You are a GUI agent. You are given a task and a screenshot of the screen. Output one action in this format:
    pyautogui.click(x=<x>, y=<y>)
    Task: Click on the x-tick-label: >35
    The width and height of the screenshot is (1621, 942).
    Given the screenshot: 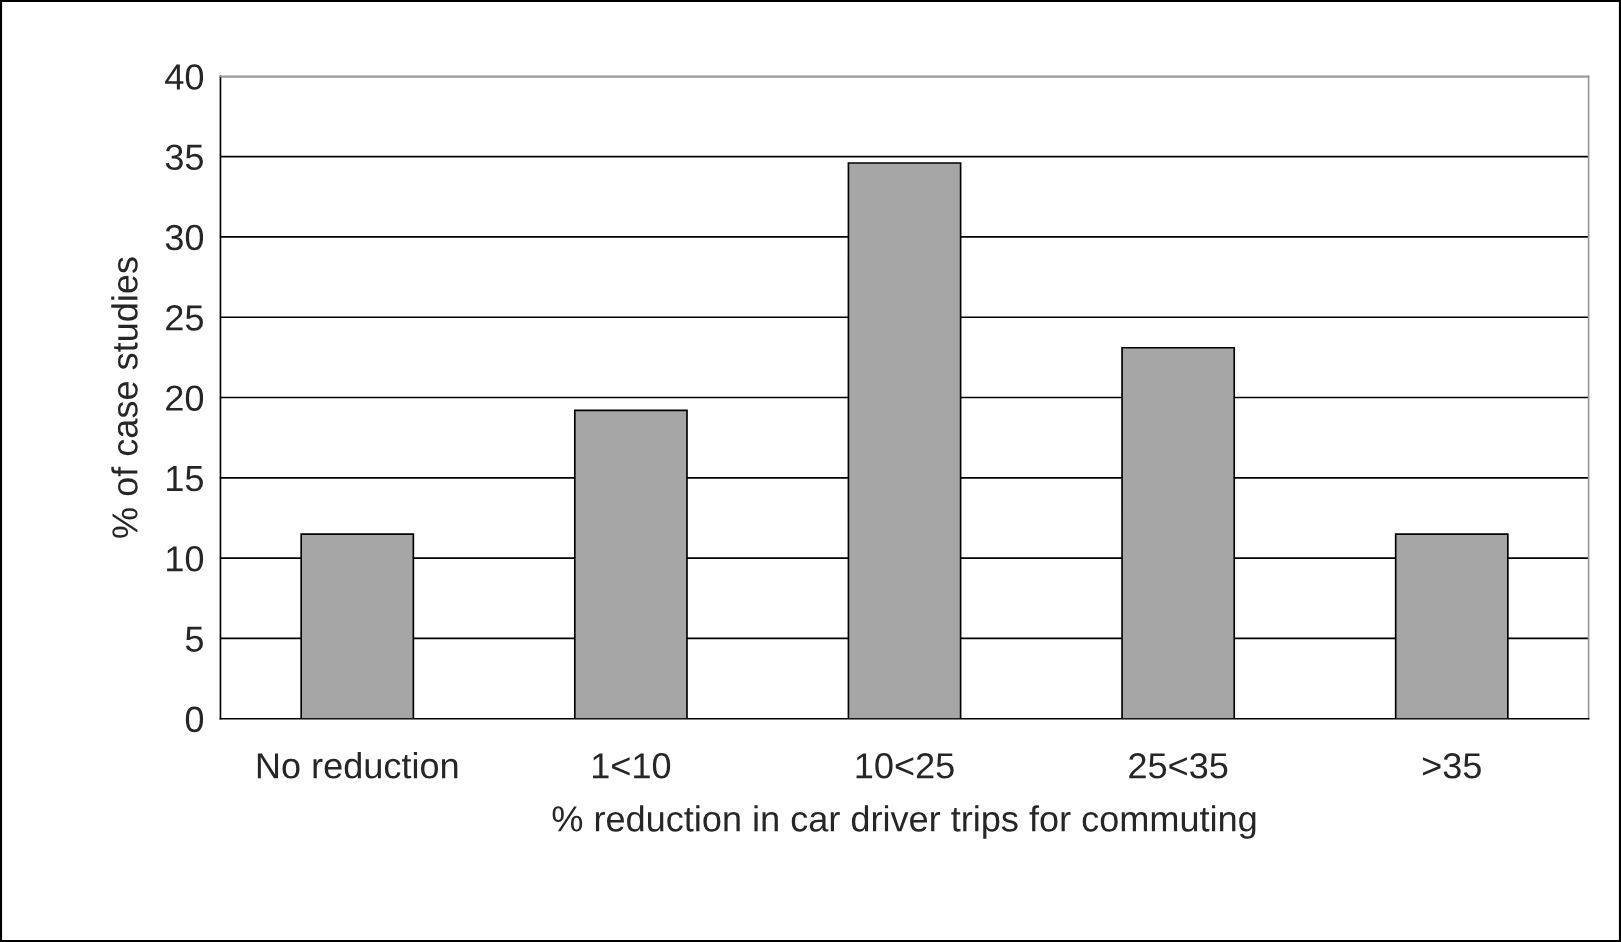 What is the action you would take?
    pyautogui.click(x=1451, y=766)
    